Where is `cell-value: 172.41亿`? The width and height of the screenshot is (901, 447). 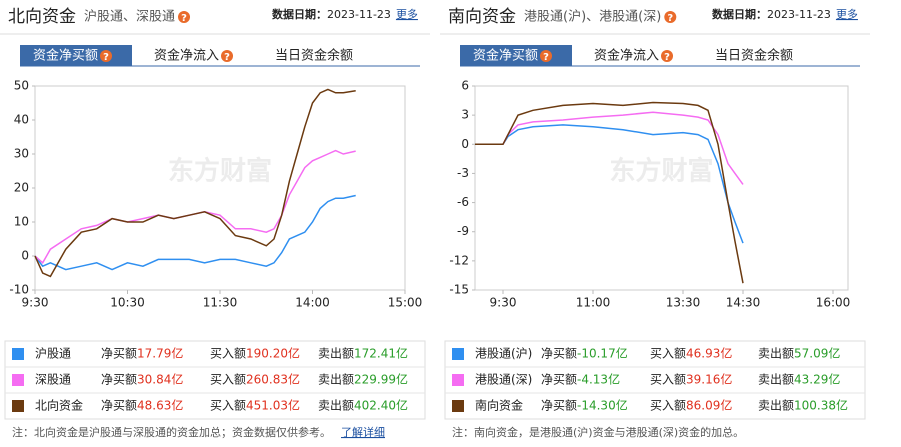 cell-value: 172.41亿 is located at coordinates (381, 353).